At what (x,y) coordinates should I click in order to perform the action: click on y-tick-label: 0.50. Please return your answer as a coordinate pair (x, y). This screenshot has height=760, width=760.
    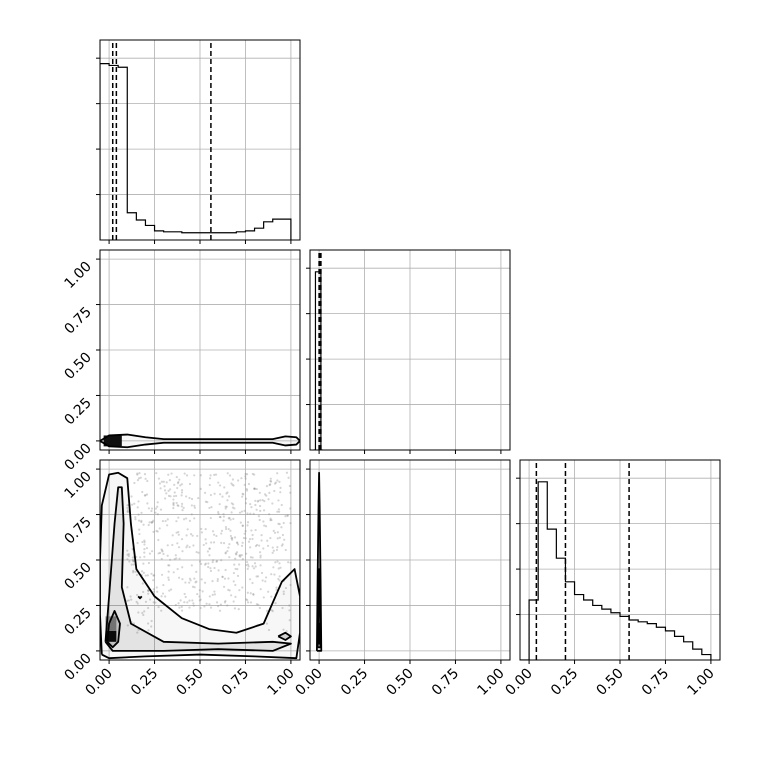
    Looking at the image, I should click on (77, 576).